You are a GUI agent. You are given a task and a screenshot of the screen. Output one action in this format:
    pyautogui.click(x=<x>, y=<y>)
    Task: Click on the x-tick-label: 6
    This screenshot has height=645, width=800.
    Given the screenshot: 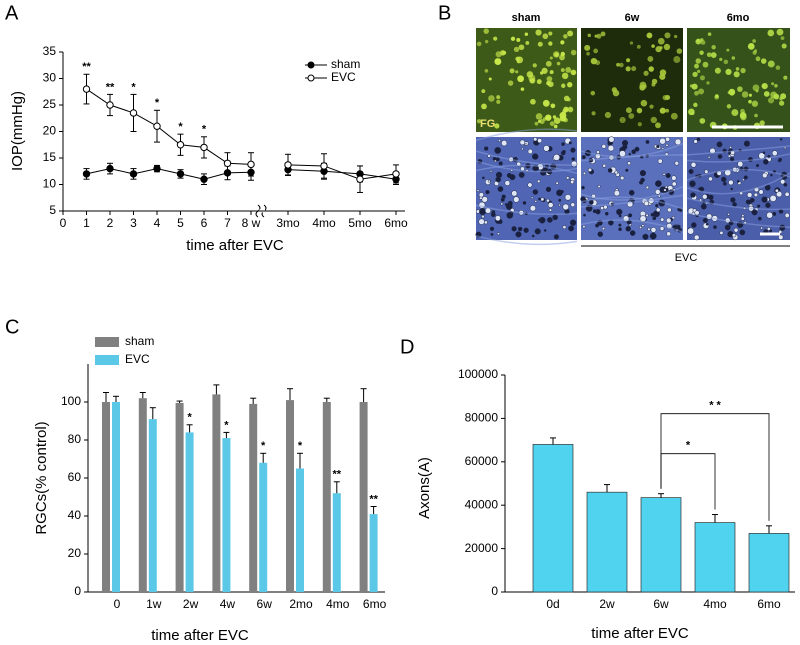 What is the action you would take?
    pyautogui.click(x=204, y=223)
    